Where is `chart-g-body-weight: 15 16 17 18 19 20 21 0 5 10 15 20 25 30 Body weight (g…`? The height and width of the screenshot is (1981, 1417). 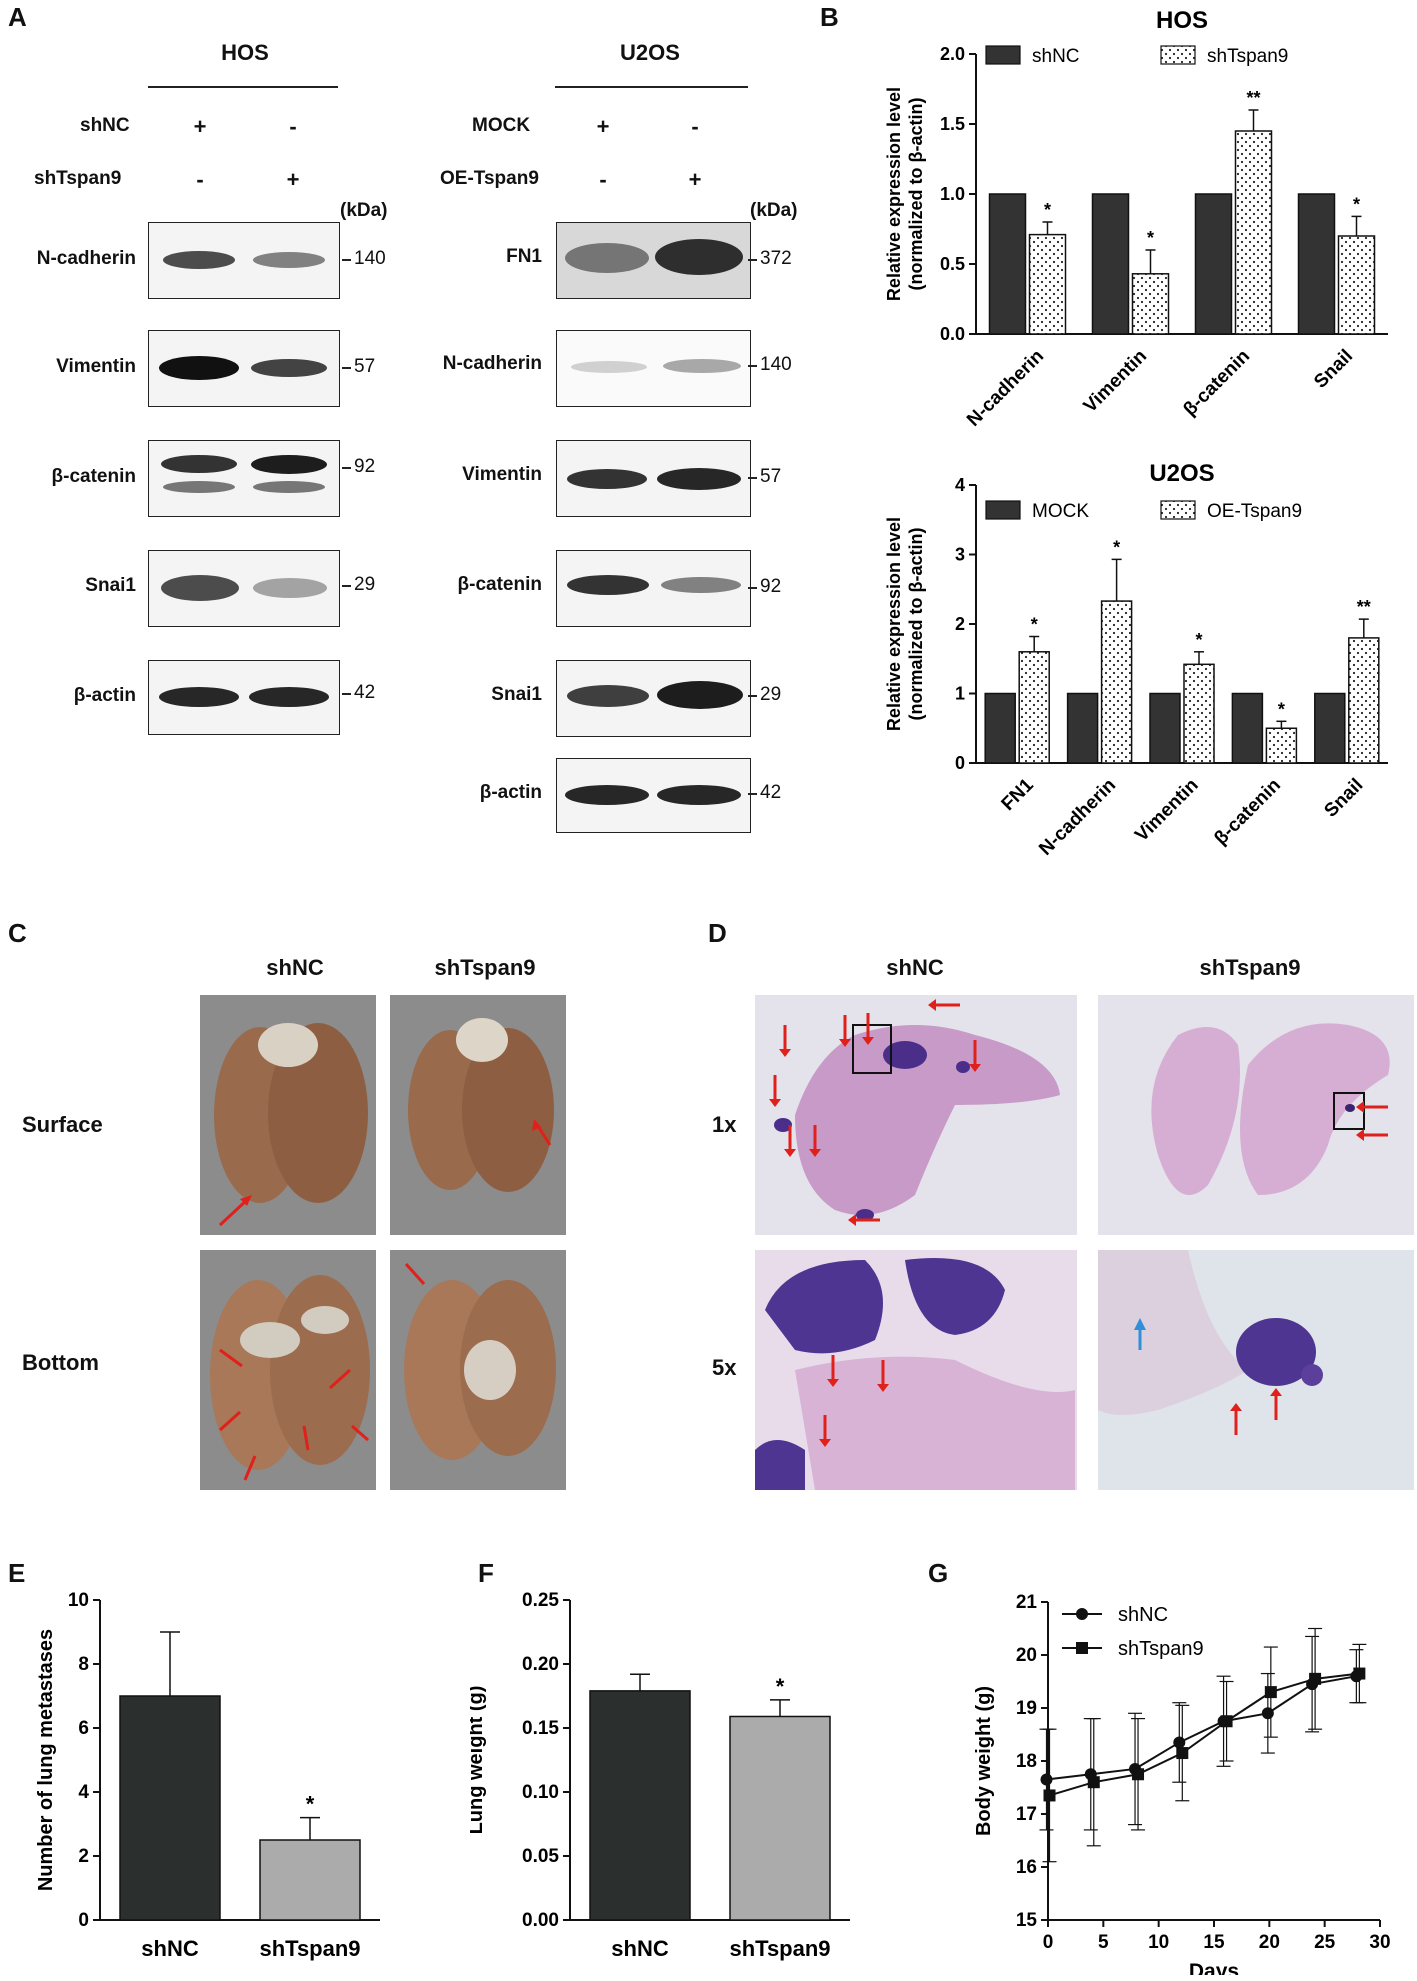 chart-g-body-weight: 15 16 17 18 19 20 21 0 5 10 15 20 25 30 Body weight (g… is located at coordinates (1182, 1783).